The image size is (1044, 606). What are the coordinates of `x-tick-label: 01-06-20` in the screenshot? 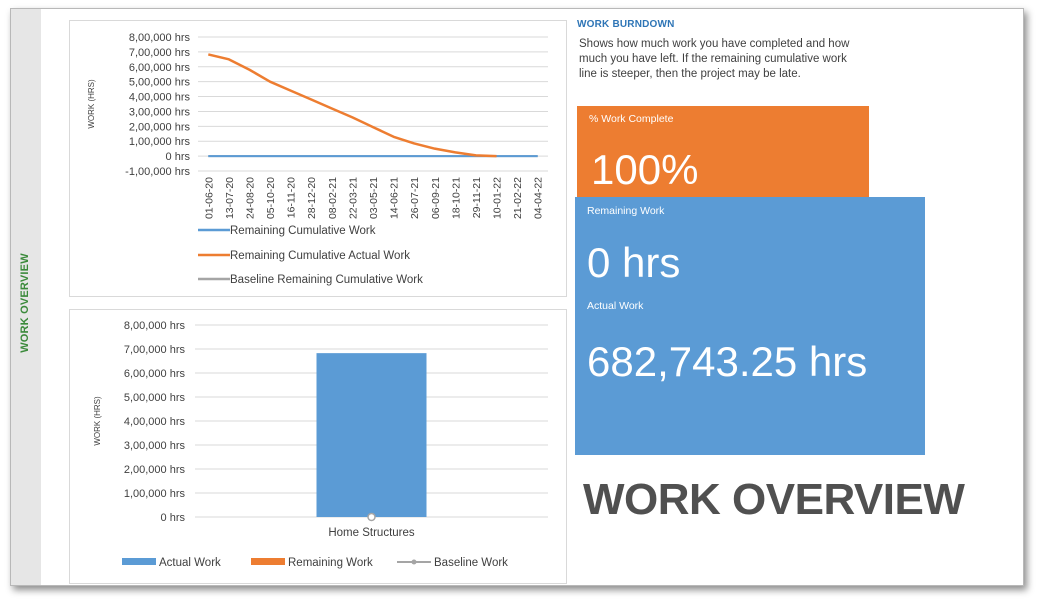 It's located at (209, 198).